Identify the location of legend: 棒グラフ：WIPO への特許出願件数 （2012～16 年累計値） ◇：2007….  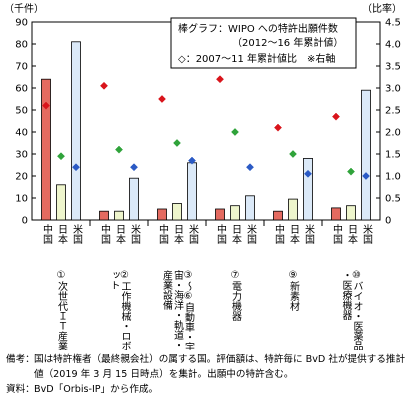
(263, 43).